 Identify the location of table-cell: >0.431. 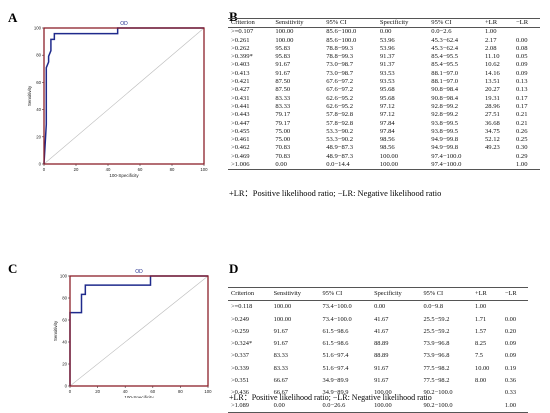
(240, 98).